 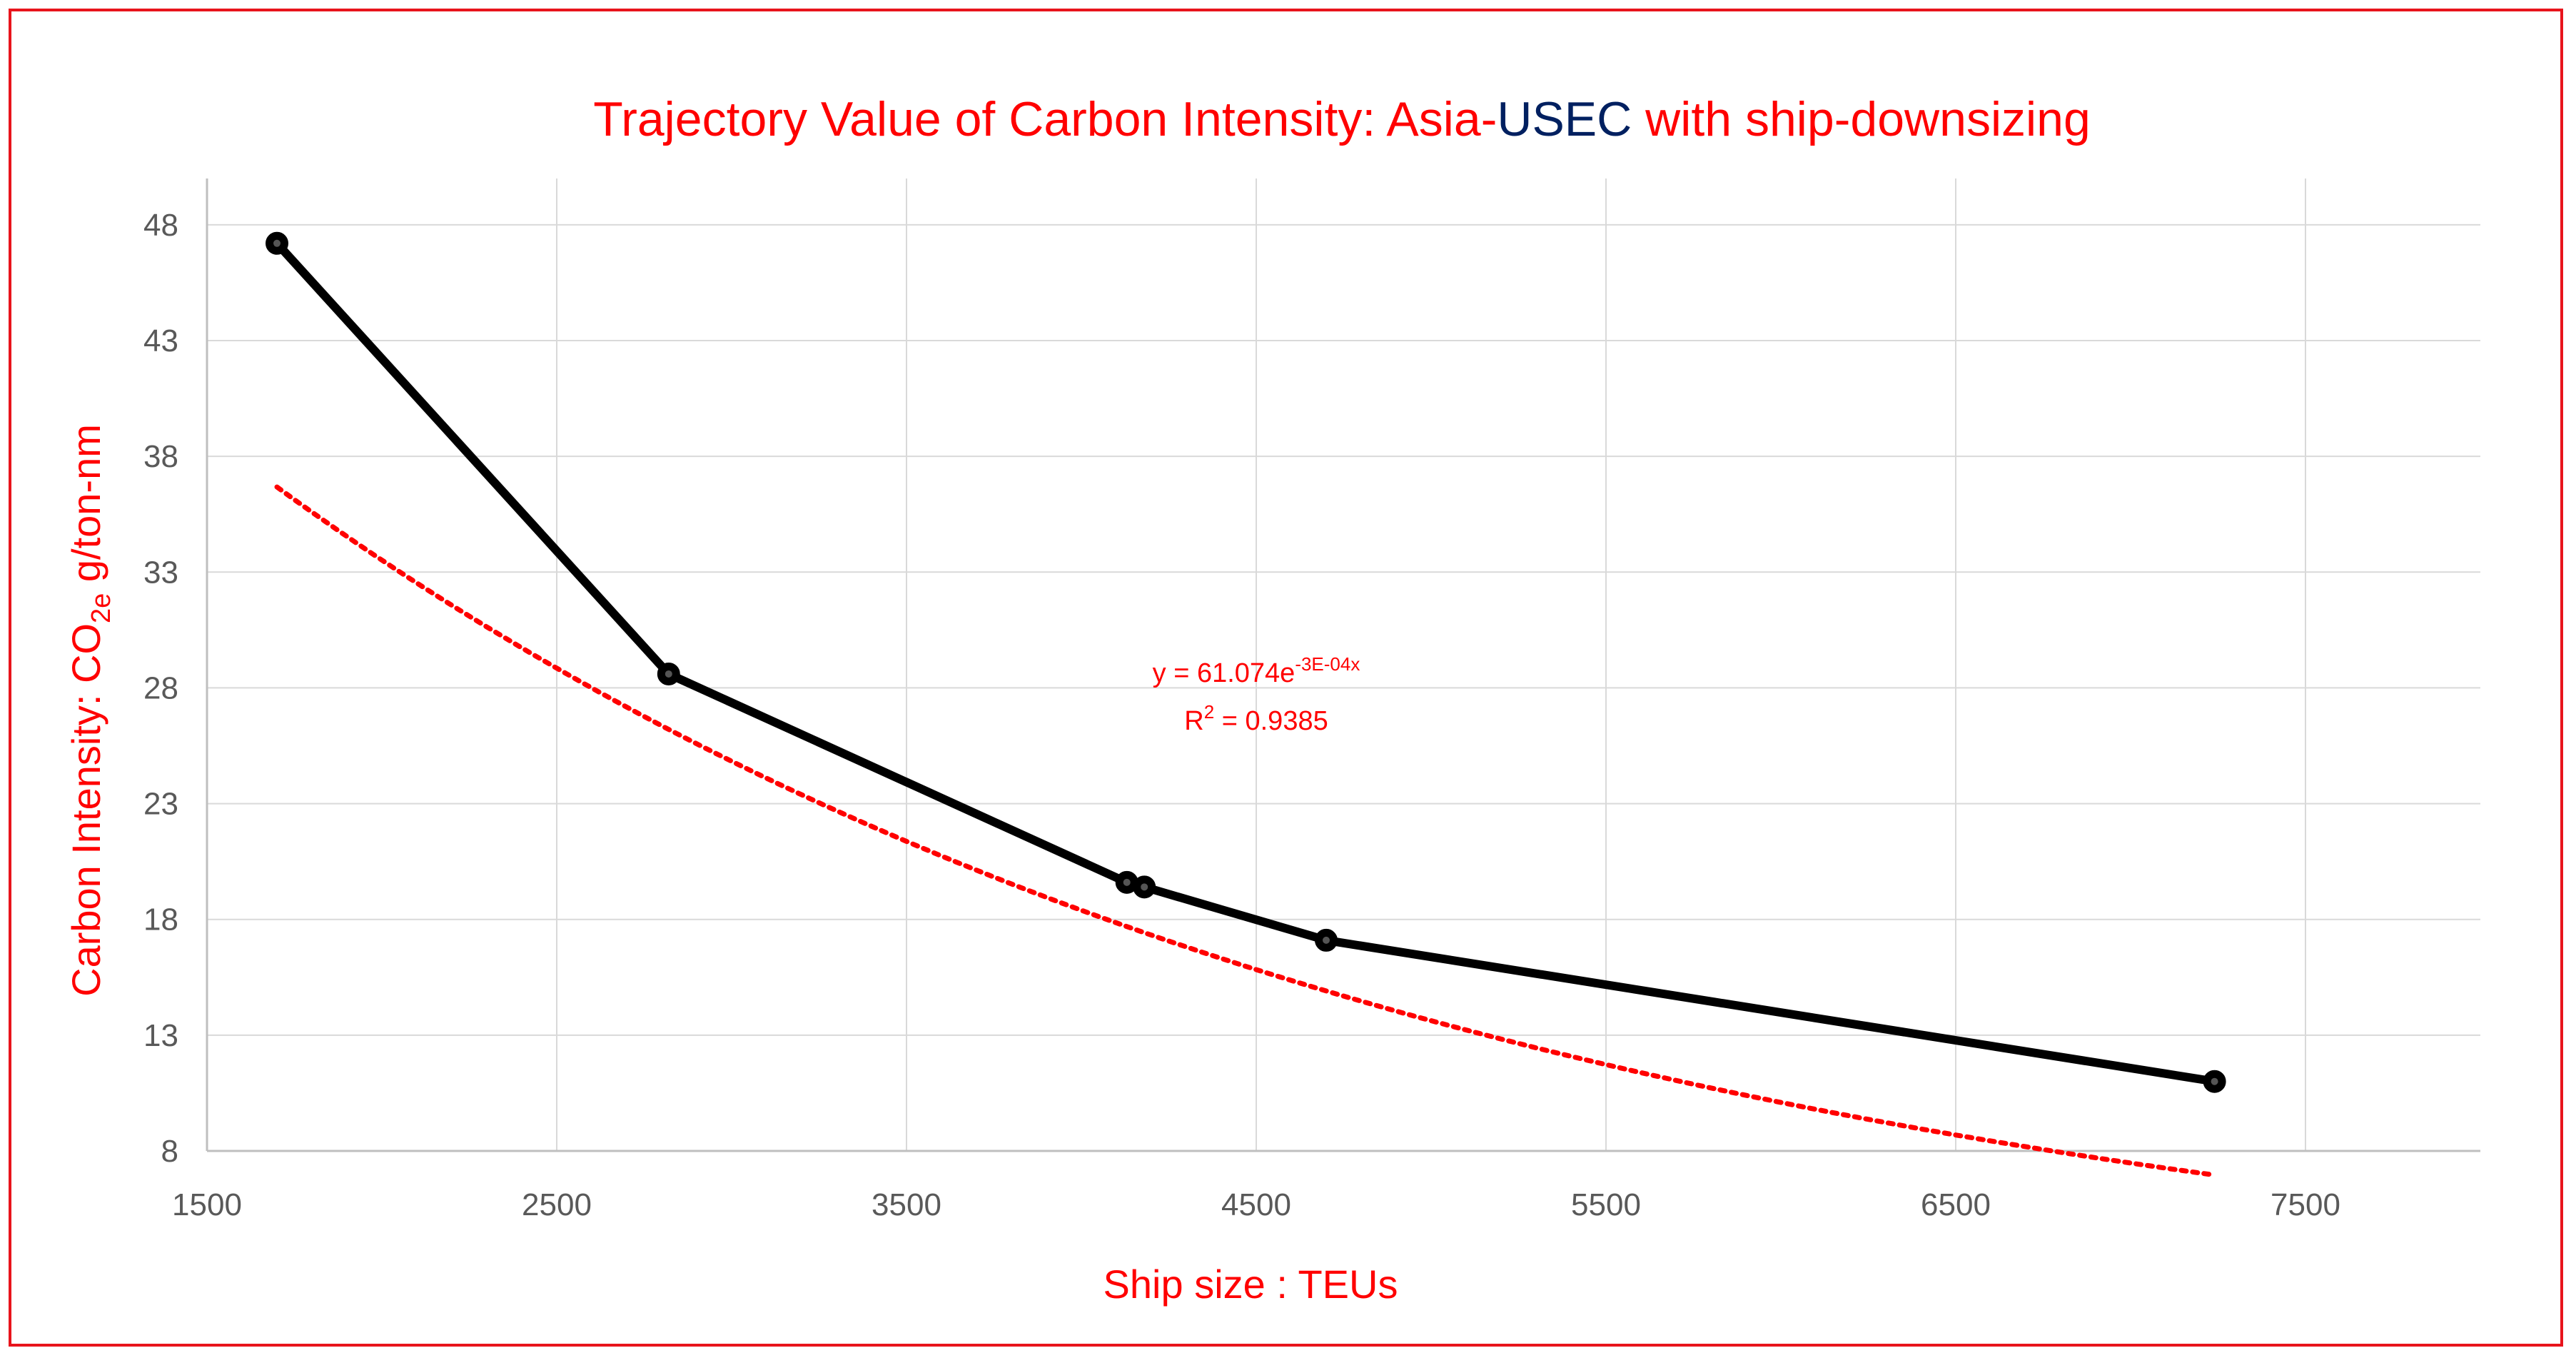 I want to click on y-tick-label: 13, so click(x=160, y=1035).